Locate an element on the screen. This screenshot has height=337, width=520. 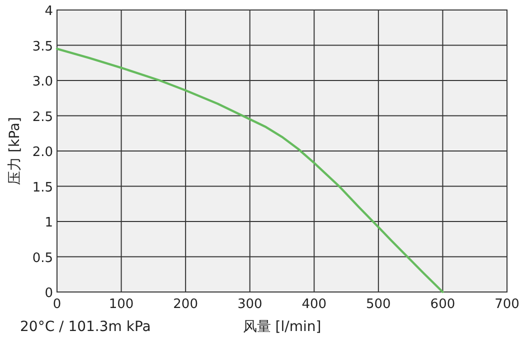
y-tick-label: 3.0 is located at coordinates (42, 82).